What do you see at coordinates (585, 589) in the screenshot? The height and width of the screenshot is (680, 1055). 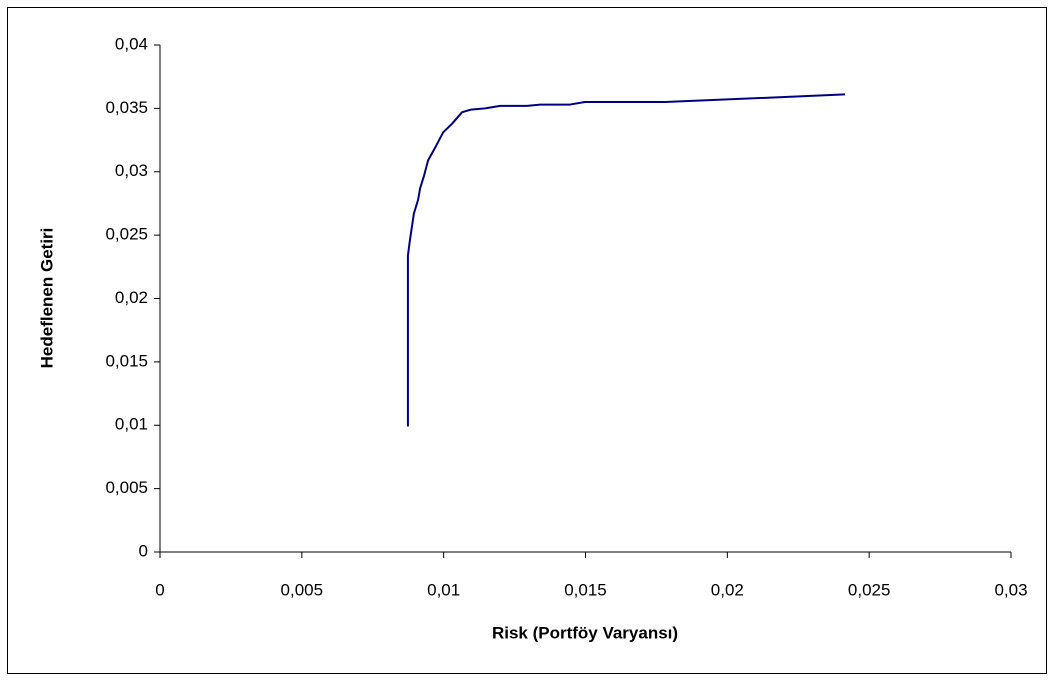 I see `x-tick-label: 0,015` at bounding box center [585, 589].